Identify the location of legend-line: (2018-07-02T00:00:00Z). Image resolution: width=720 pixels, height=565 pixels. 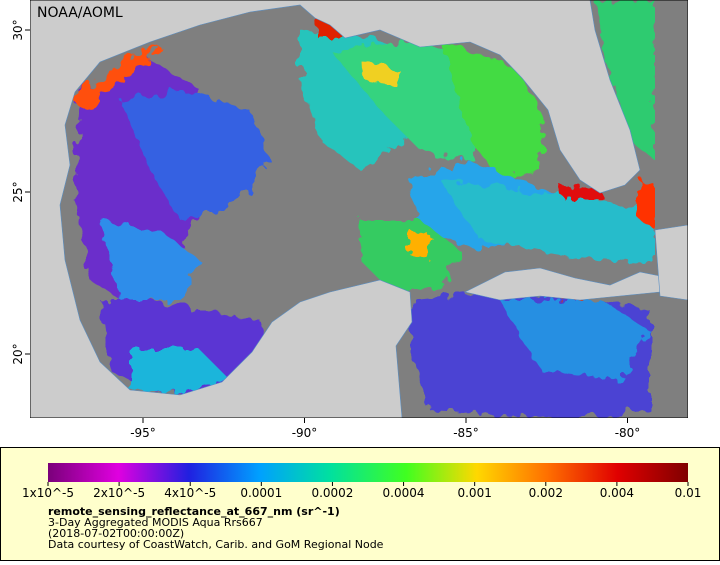
(116, 533).